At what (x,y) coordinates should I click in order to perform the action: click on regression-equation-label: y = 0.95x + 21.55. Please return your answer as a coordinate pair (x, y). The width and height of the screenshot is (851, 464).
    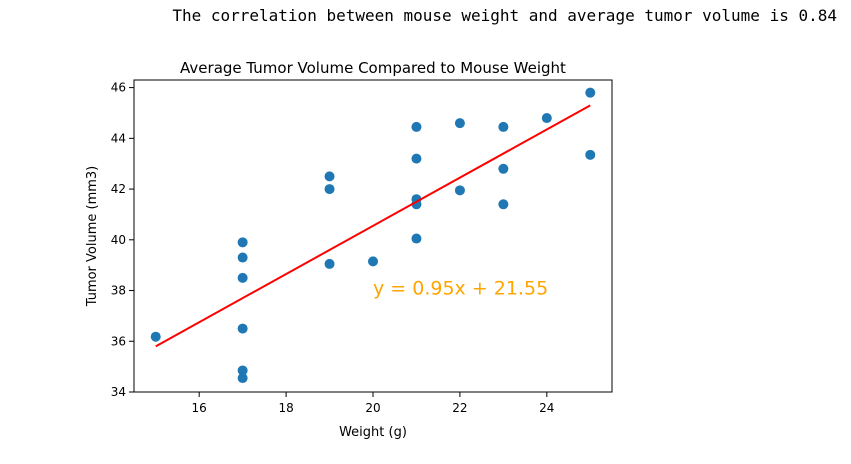
    Looking at the image, I should click on (460, 289).